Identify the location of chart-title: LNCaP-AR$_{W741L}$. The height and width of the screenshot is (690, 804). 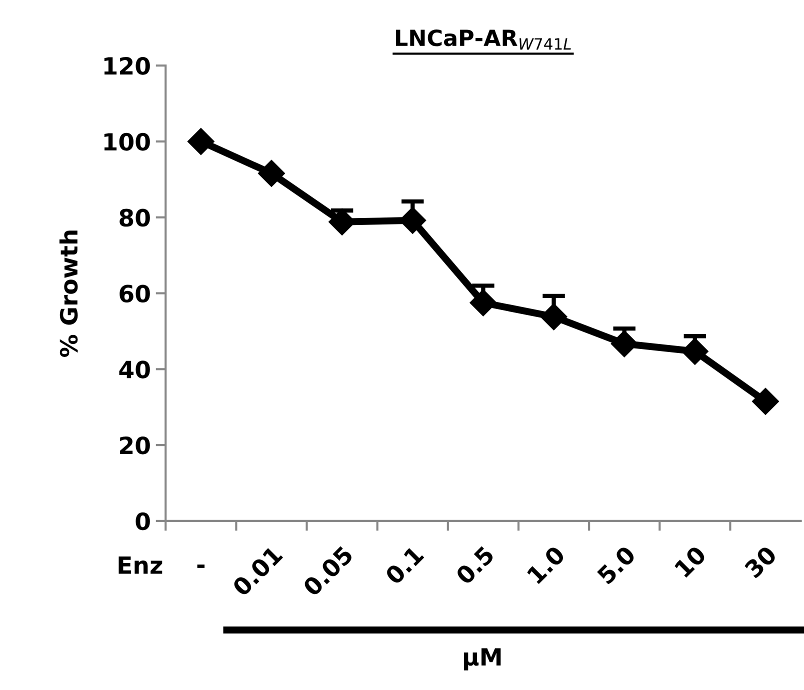
(483, 39).